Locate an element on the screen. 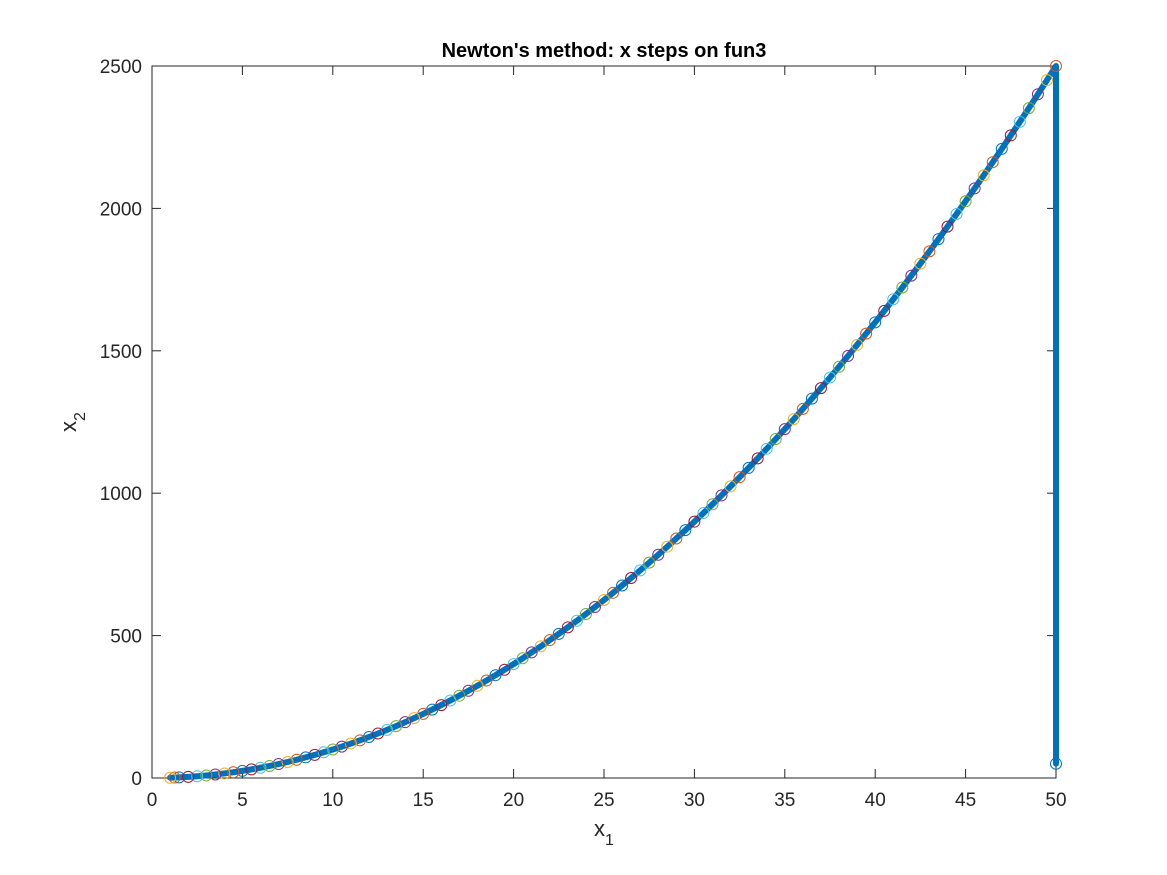 The height and width of the screenshot is (875, 1167). x-tick-label: 20 is located at coordinates (513, 800).